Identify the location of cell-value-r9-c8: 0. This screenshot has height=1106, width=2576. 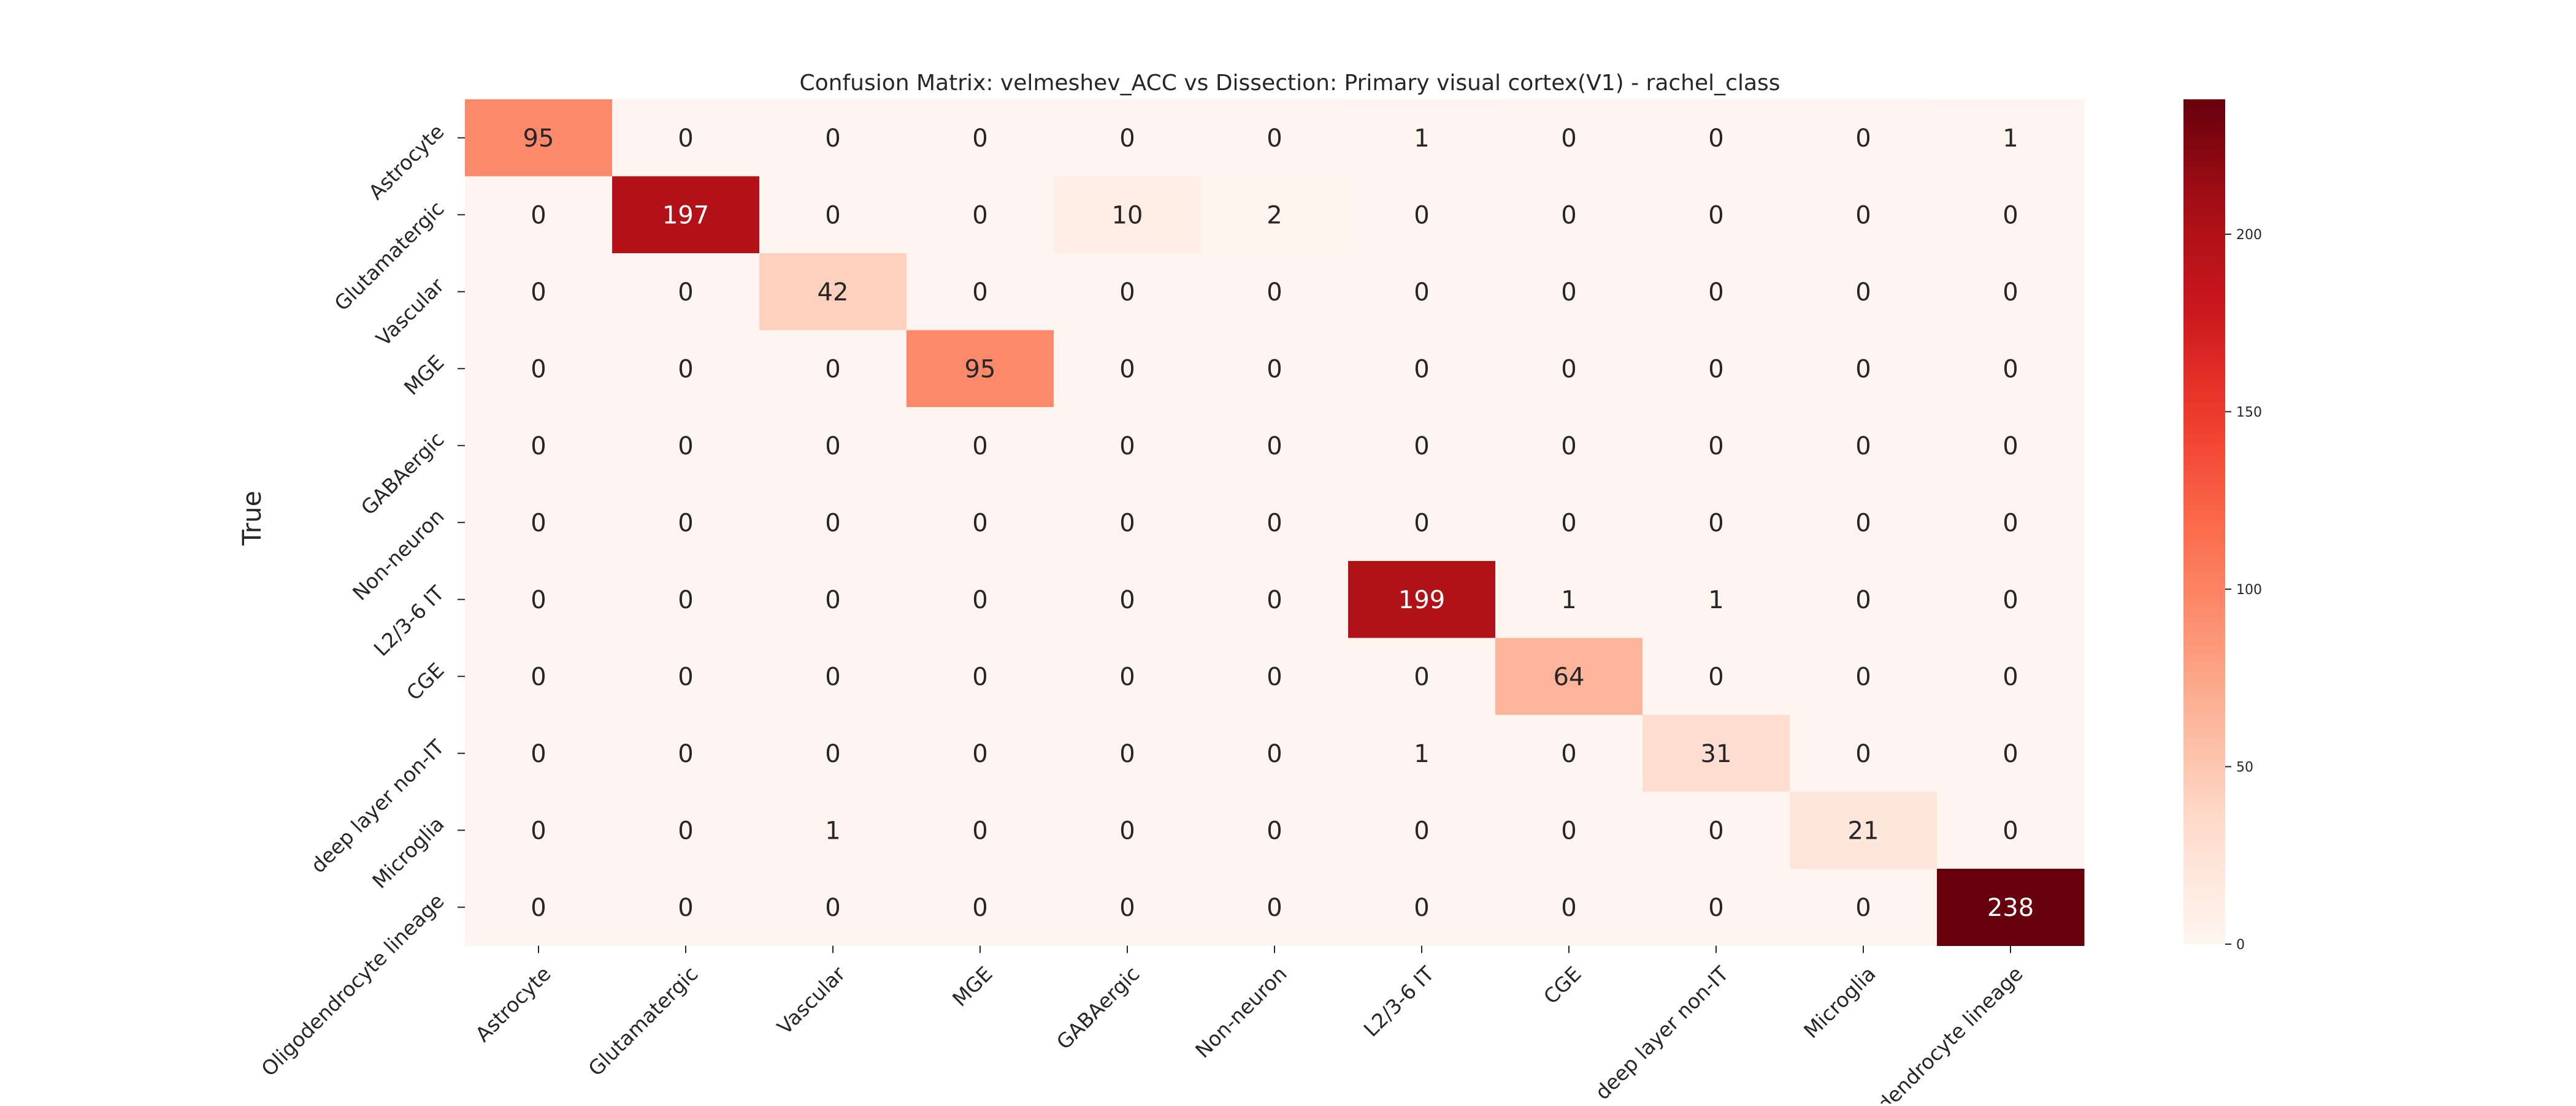
(1715, 831).